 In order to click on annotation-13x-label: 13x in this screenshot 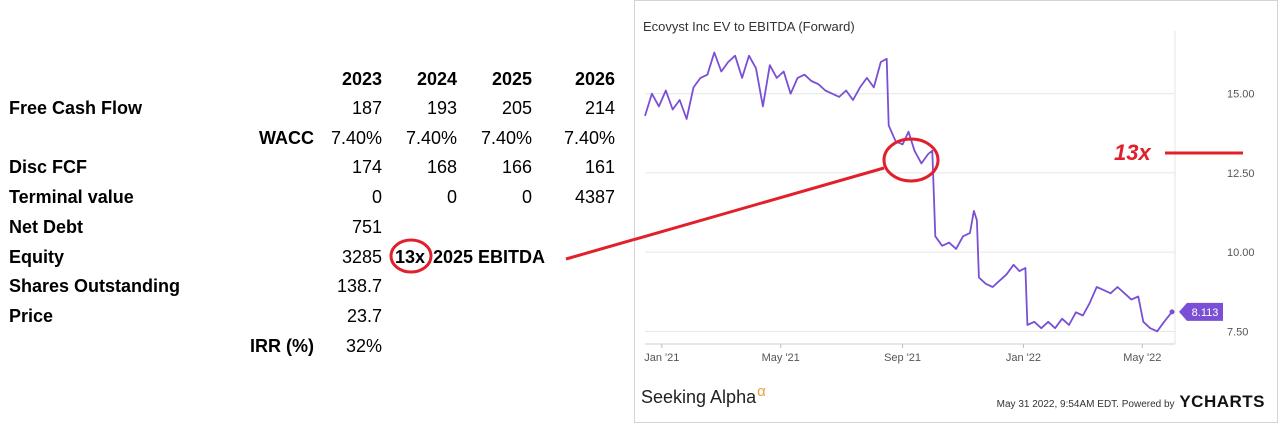, I will do `click(1132, 152)`.